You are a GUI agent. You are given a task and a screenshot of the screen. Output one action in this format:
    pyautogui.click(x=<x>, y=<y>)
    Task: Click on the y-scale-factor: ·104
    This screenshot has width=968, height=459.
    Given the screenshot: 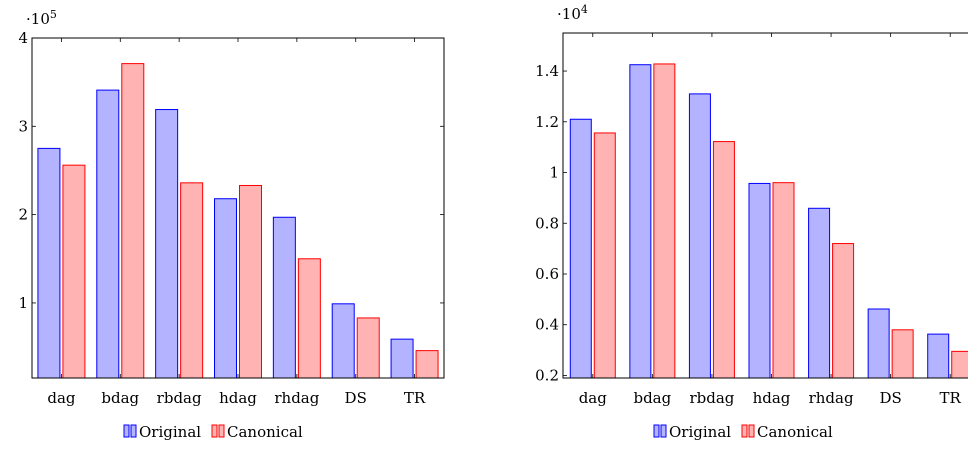 What is the action you would take?
    pyautogui.click(x=572, y=13)
    